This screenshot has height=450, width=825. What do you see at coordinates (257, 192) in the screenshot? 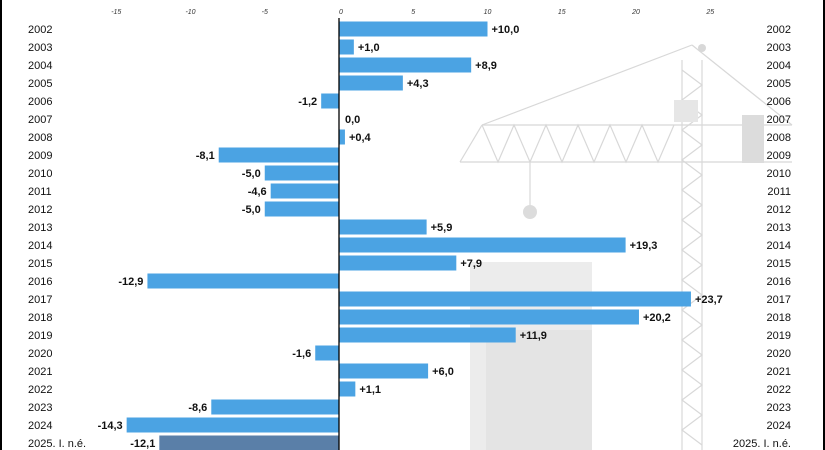
I see `value-label: -4,6` at bounding box center [257, 192].